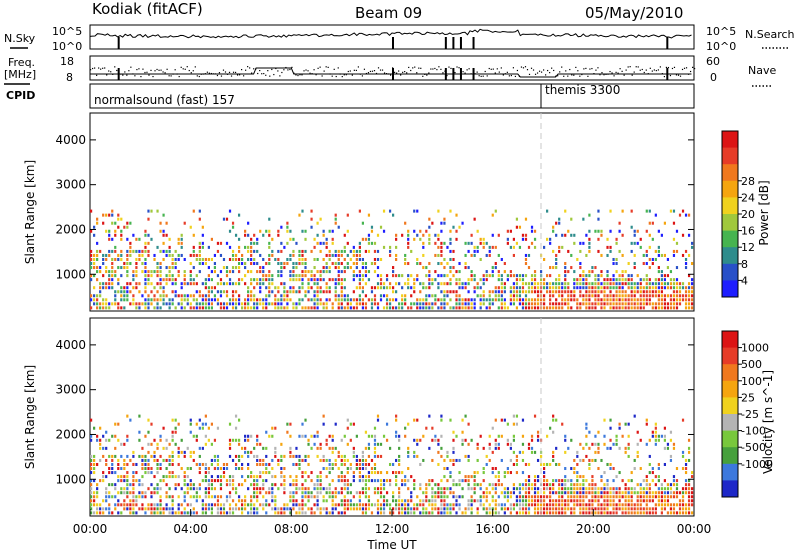 Image resolution: width=800 pixels, height=554 pixels. Describe the element at coordinates (118, 74) in the screenshot. I see `freq-gap-bar` at that location.